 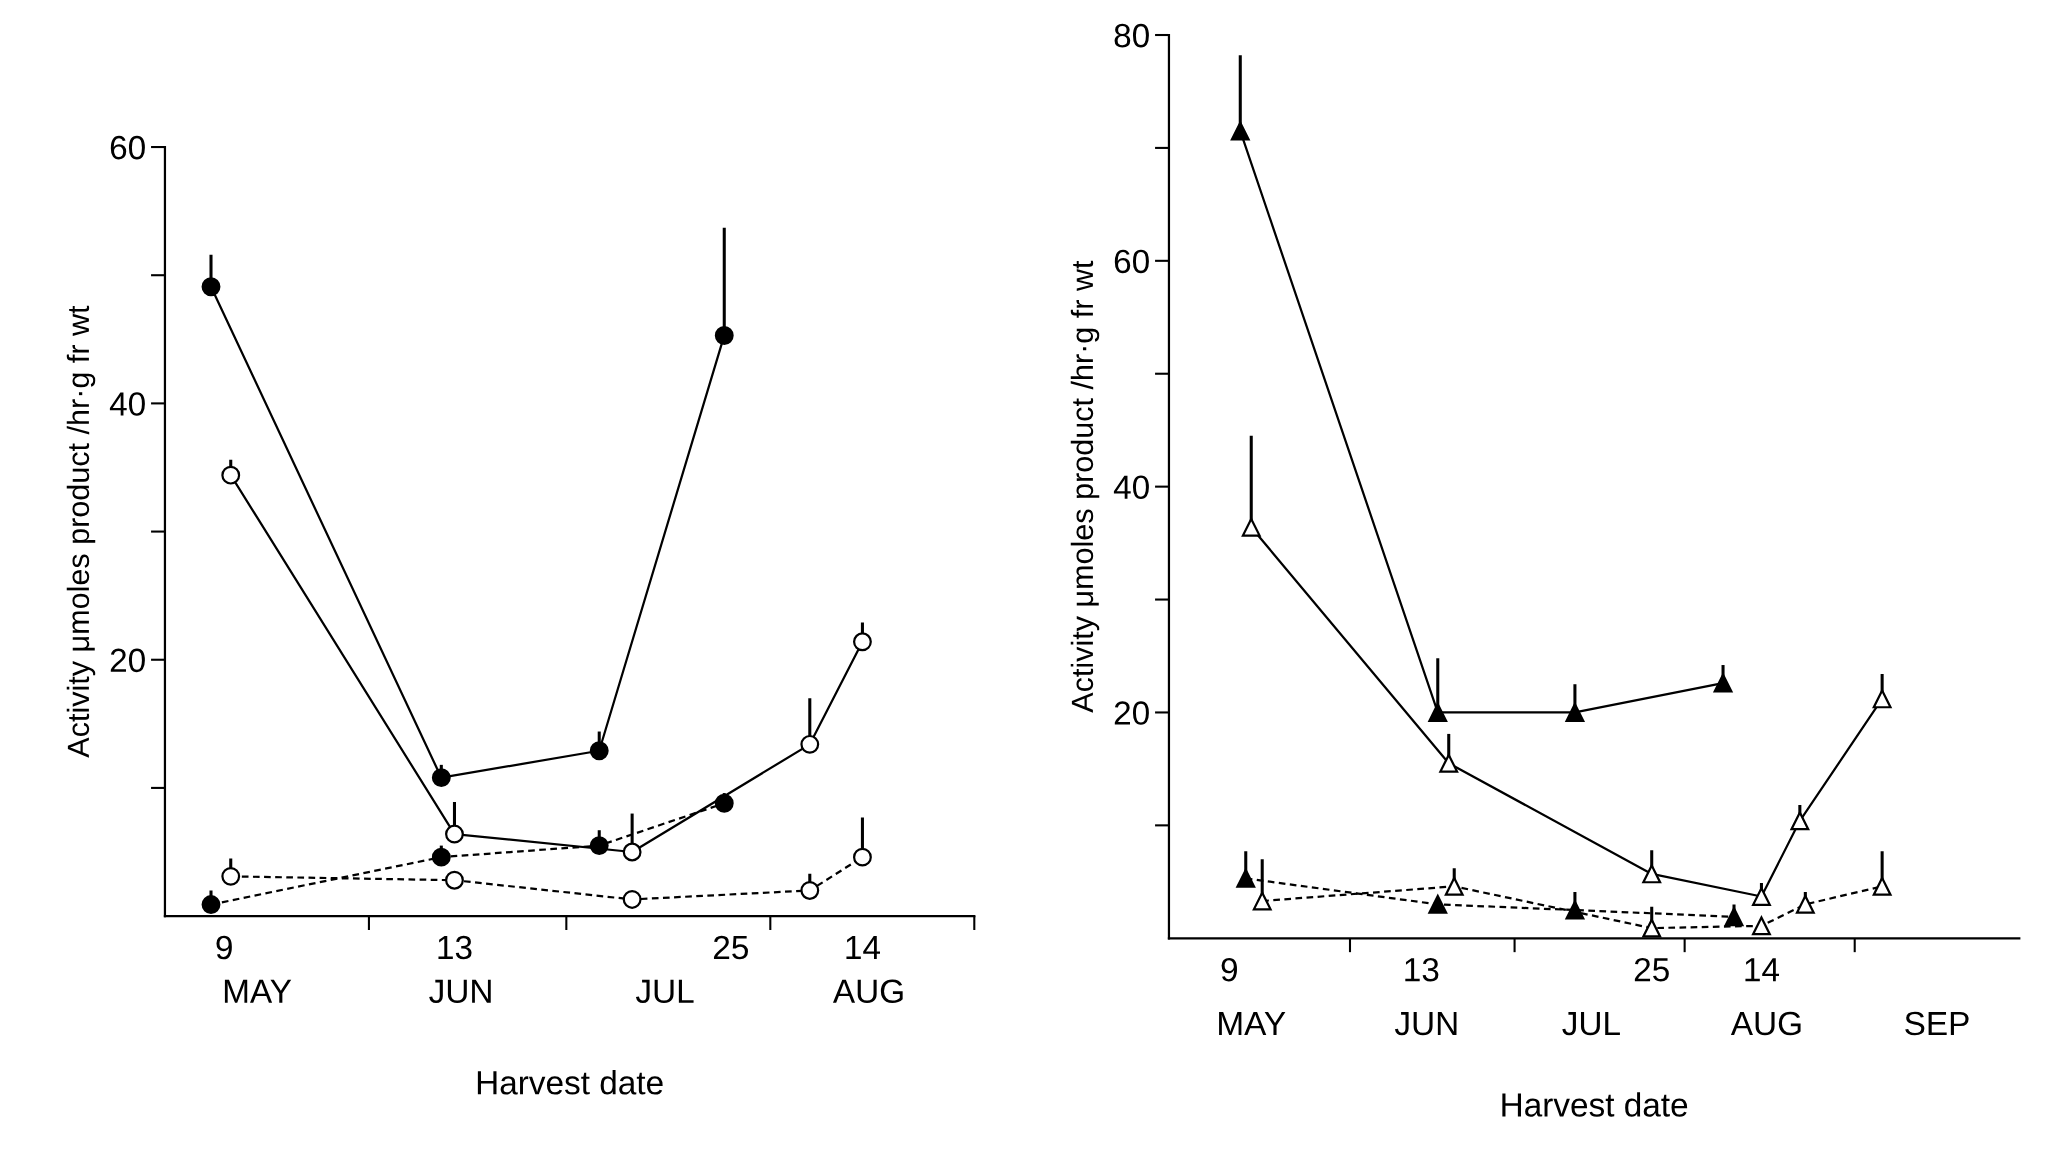 I want to click on x2-tick-label: SEP, so click(x=1937, y=1023).